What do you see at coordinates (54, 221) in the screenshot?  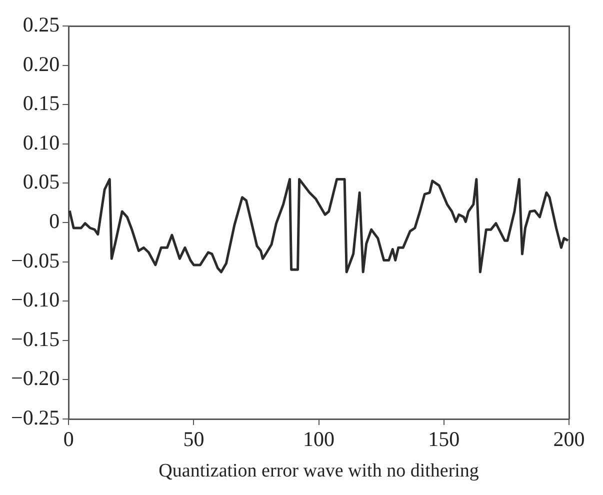 I see `y-tick-label: 0` at bounding box center [54, 221].